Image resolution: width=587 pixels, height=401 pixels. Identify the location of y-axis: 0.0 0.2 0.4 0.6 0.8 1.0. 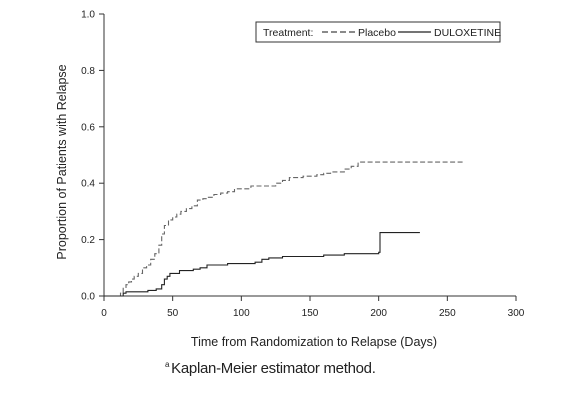
(92, 156).